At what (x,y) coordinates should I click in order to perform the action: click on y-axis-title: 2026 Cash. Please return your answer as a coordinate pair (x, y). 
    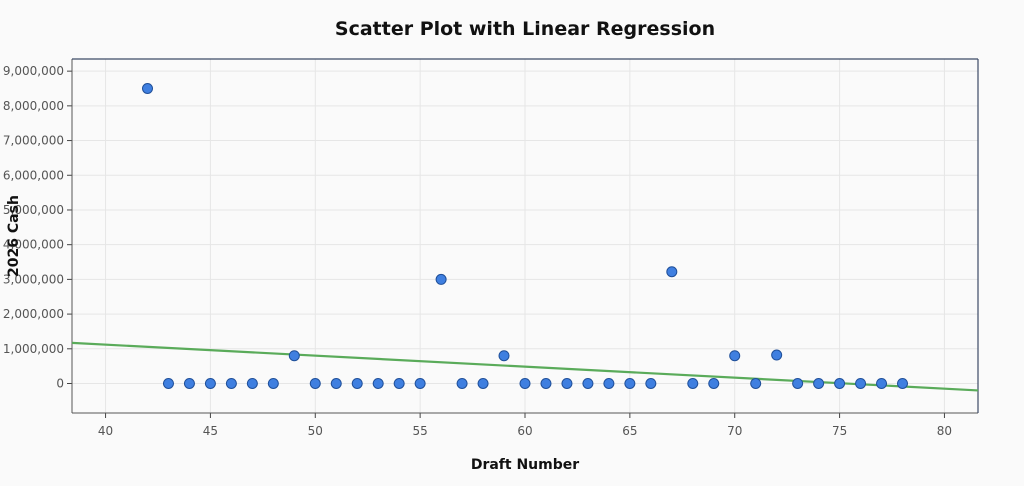
    Looking at the image, I should click on (14, 236).